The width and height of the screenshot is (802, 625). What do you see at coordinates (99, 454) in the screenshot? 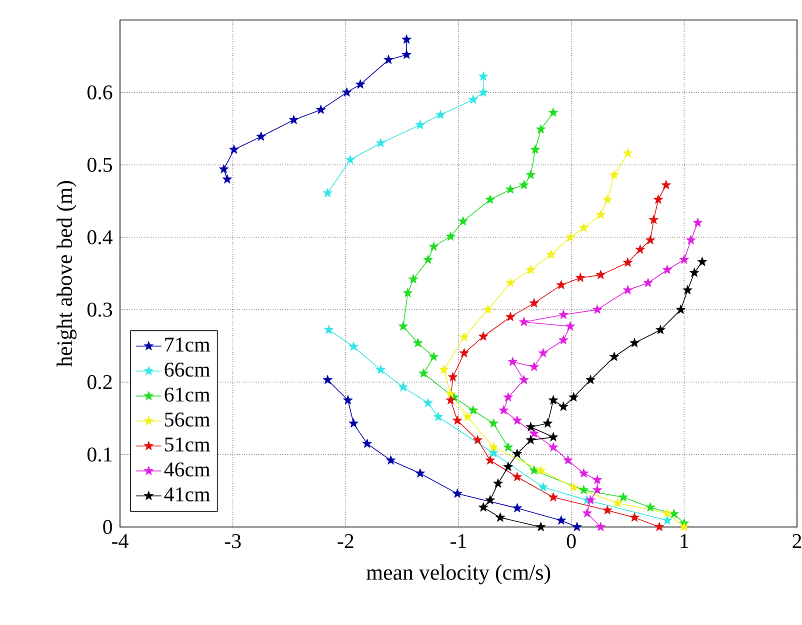
I see `y-tick-label: 0.1` at bounding box center [99, 454].